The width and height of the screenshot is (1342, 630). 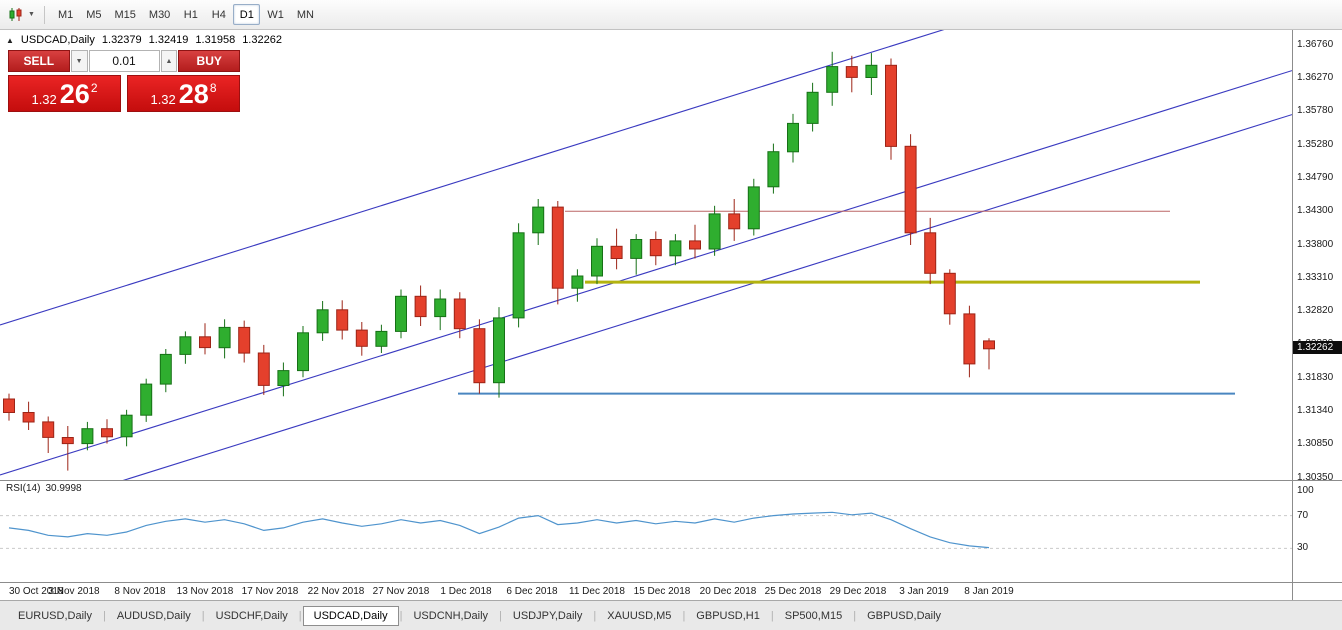 What do you see at coordinates (57, 40) in the screenshot?
I see `symbol-label: USDCAD,Daily` at bounding box center [57, 40].